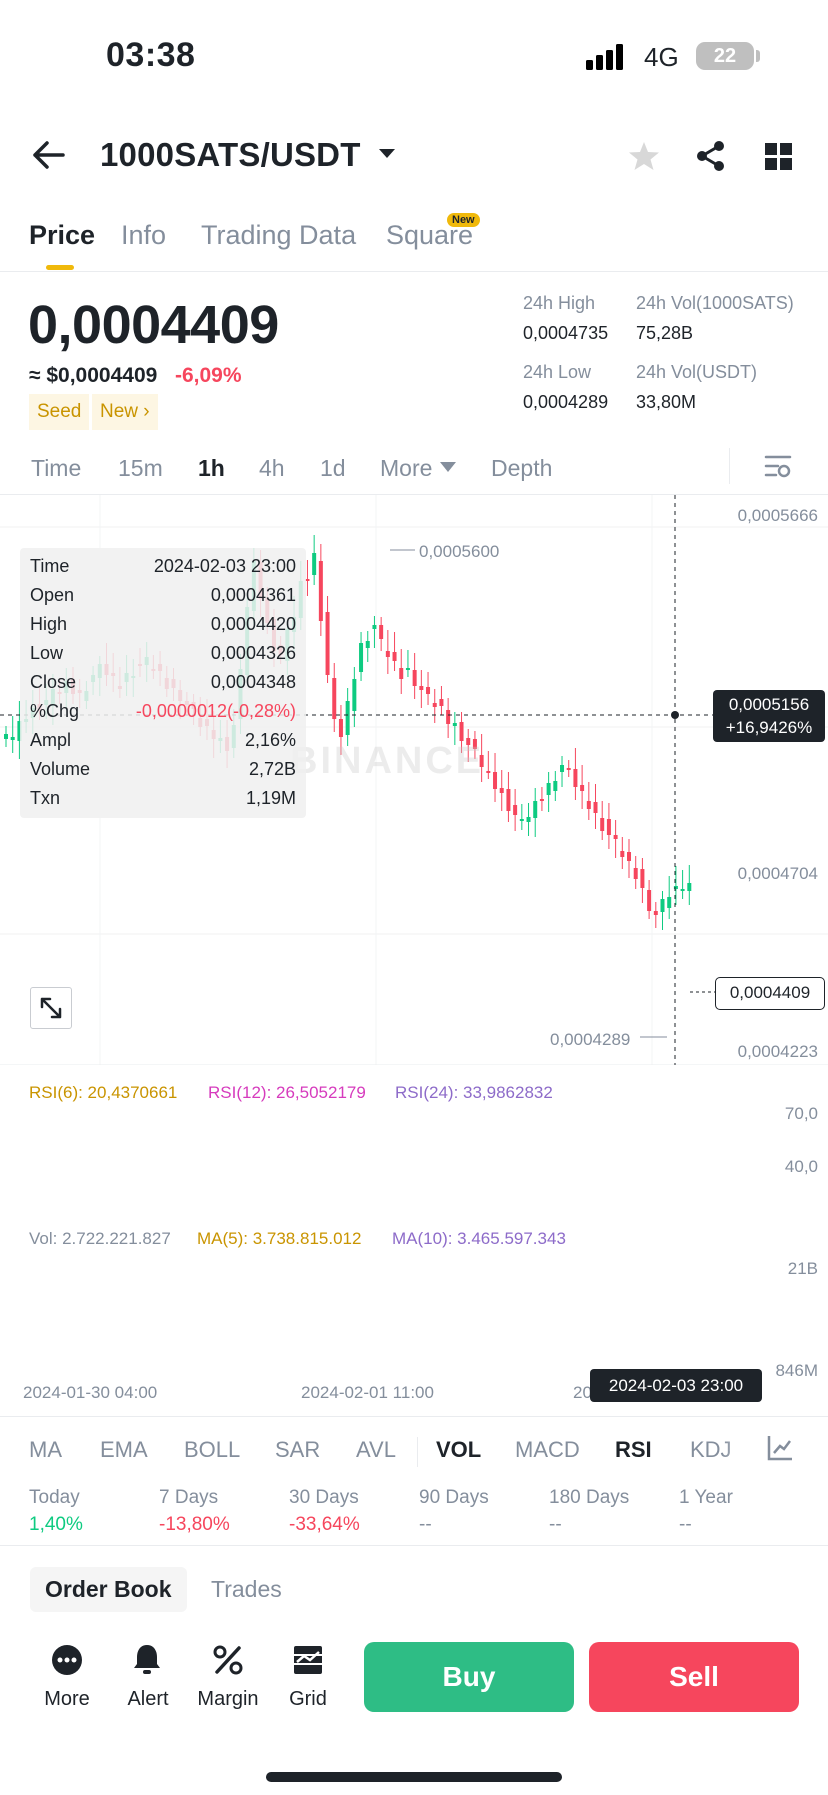 This screenshot has width=828, height=1795. What do you see at coordinates (387, 761) in the screenshot?
I see `binance-watermark: BINANCE` at bounding box center [387, 761].